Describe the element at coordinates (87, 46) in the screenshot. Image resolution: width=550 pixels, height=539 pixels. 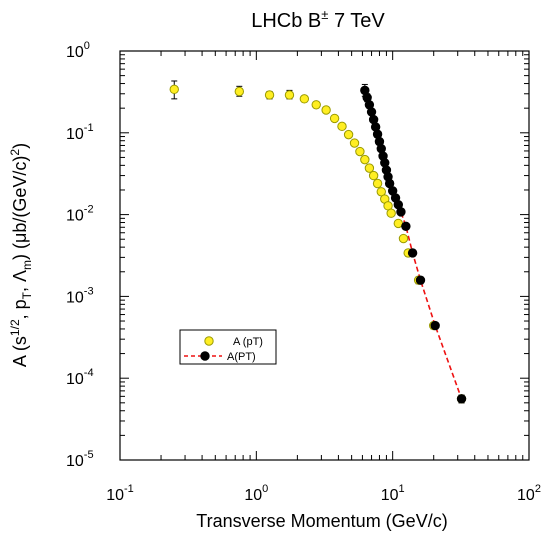
I see `y-tick-label-exponent: 0` at that location.